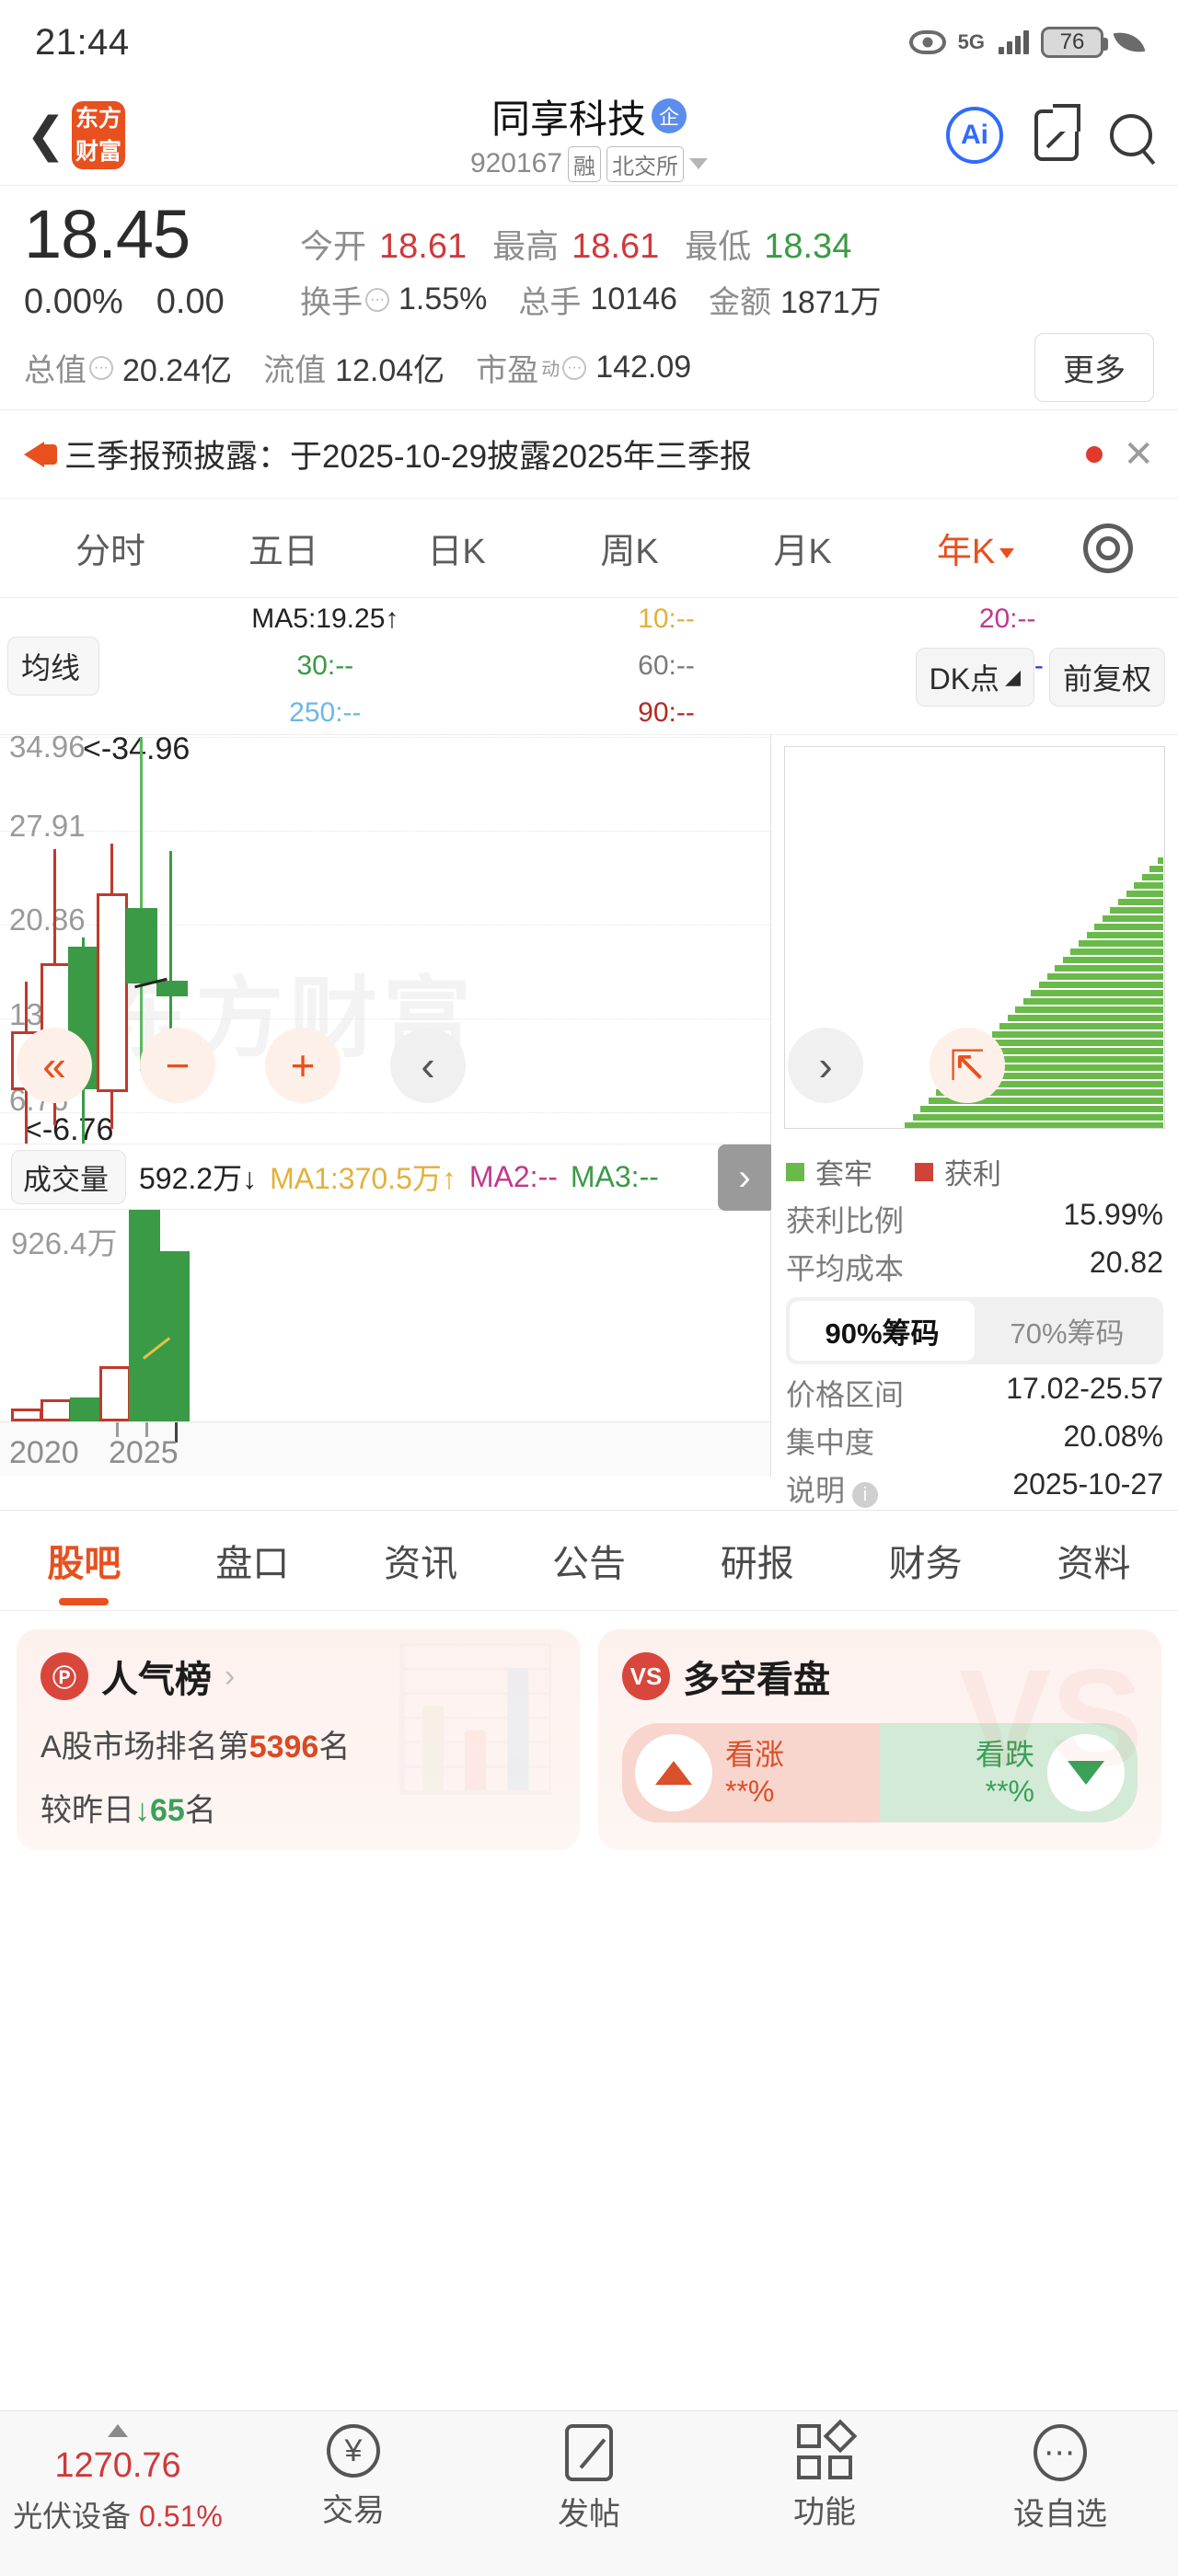 The height and width of the screenshot is (2576, 1178). Describe the element at coordinates (974, 1393) in the screenshot. I see `price-range-row: 价格区间 17.02-25.57` at that location.